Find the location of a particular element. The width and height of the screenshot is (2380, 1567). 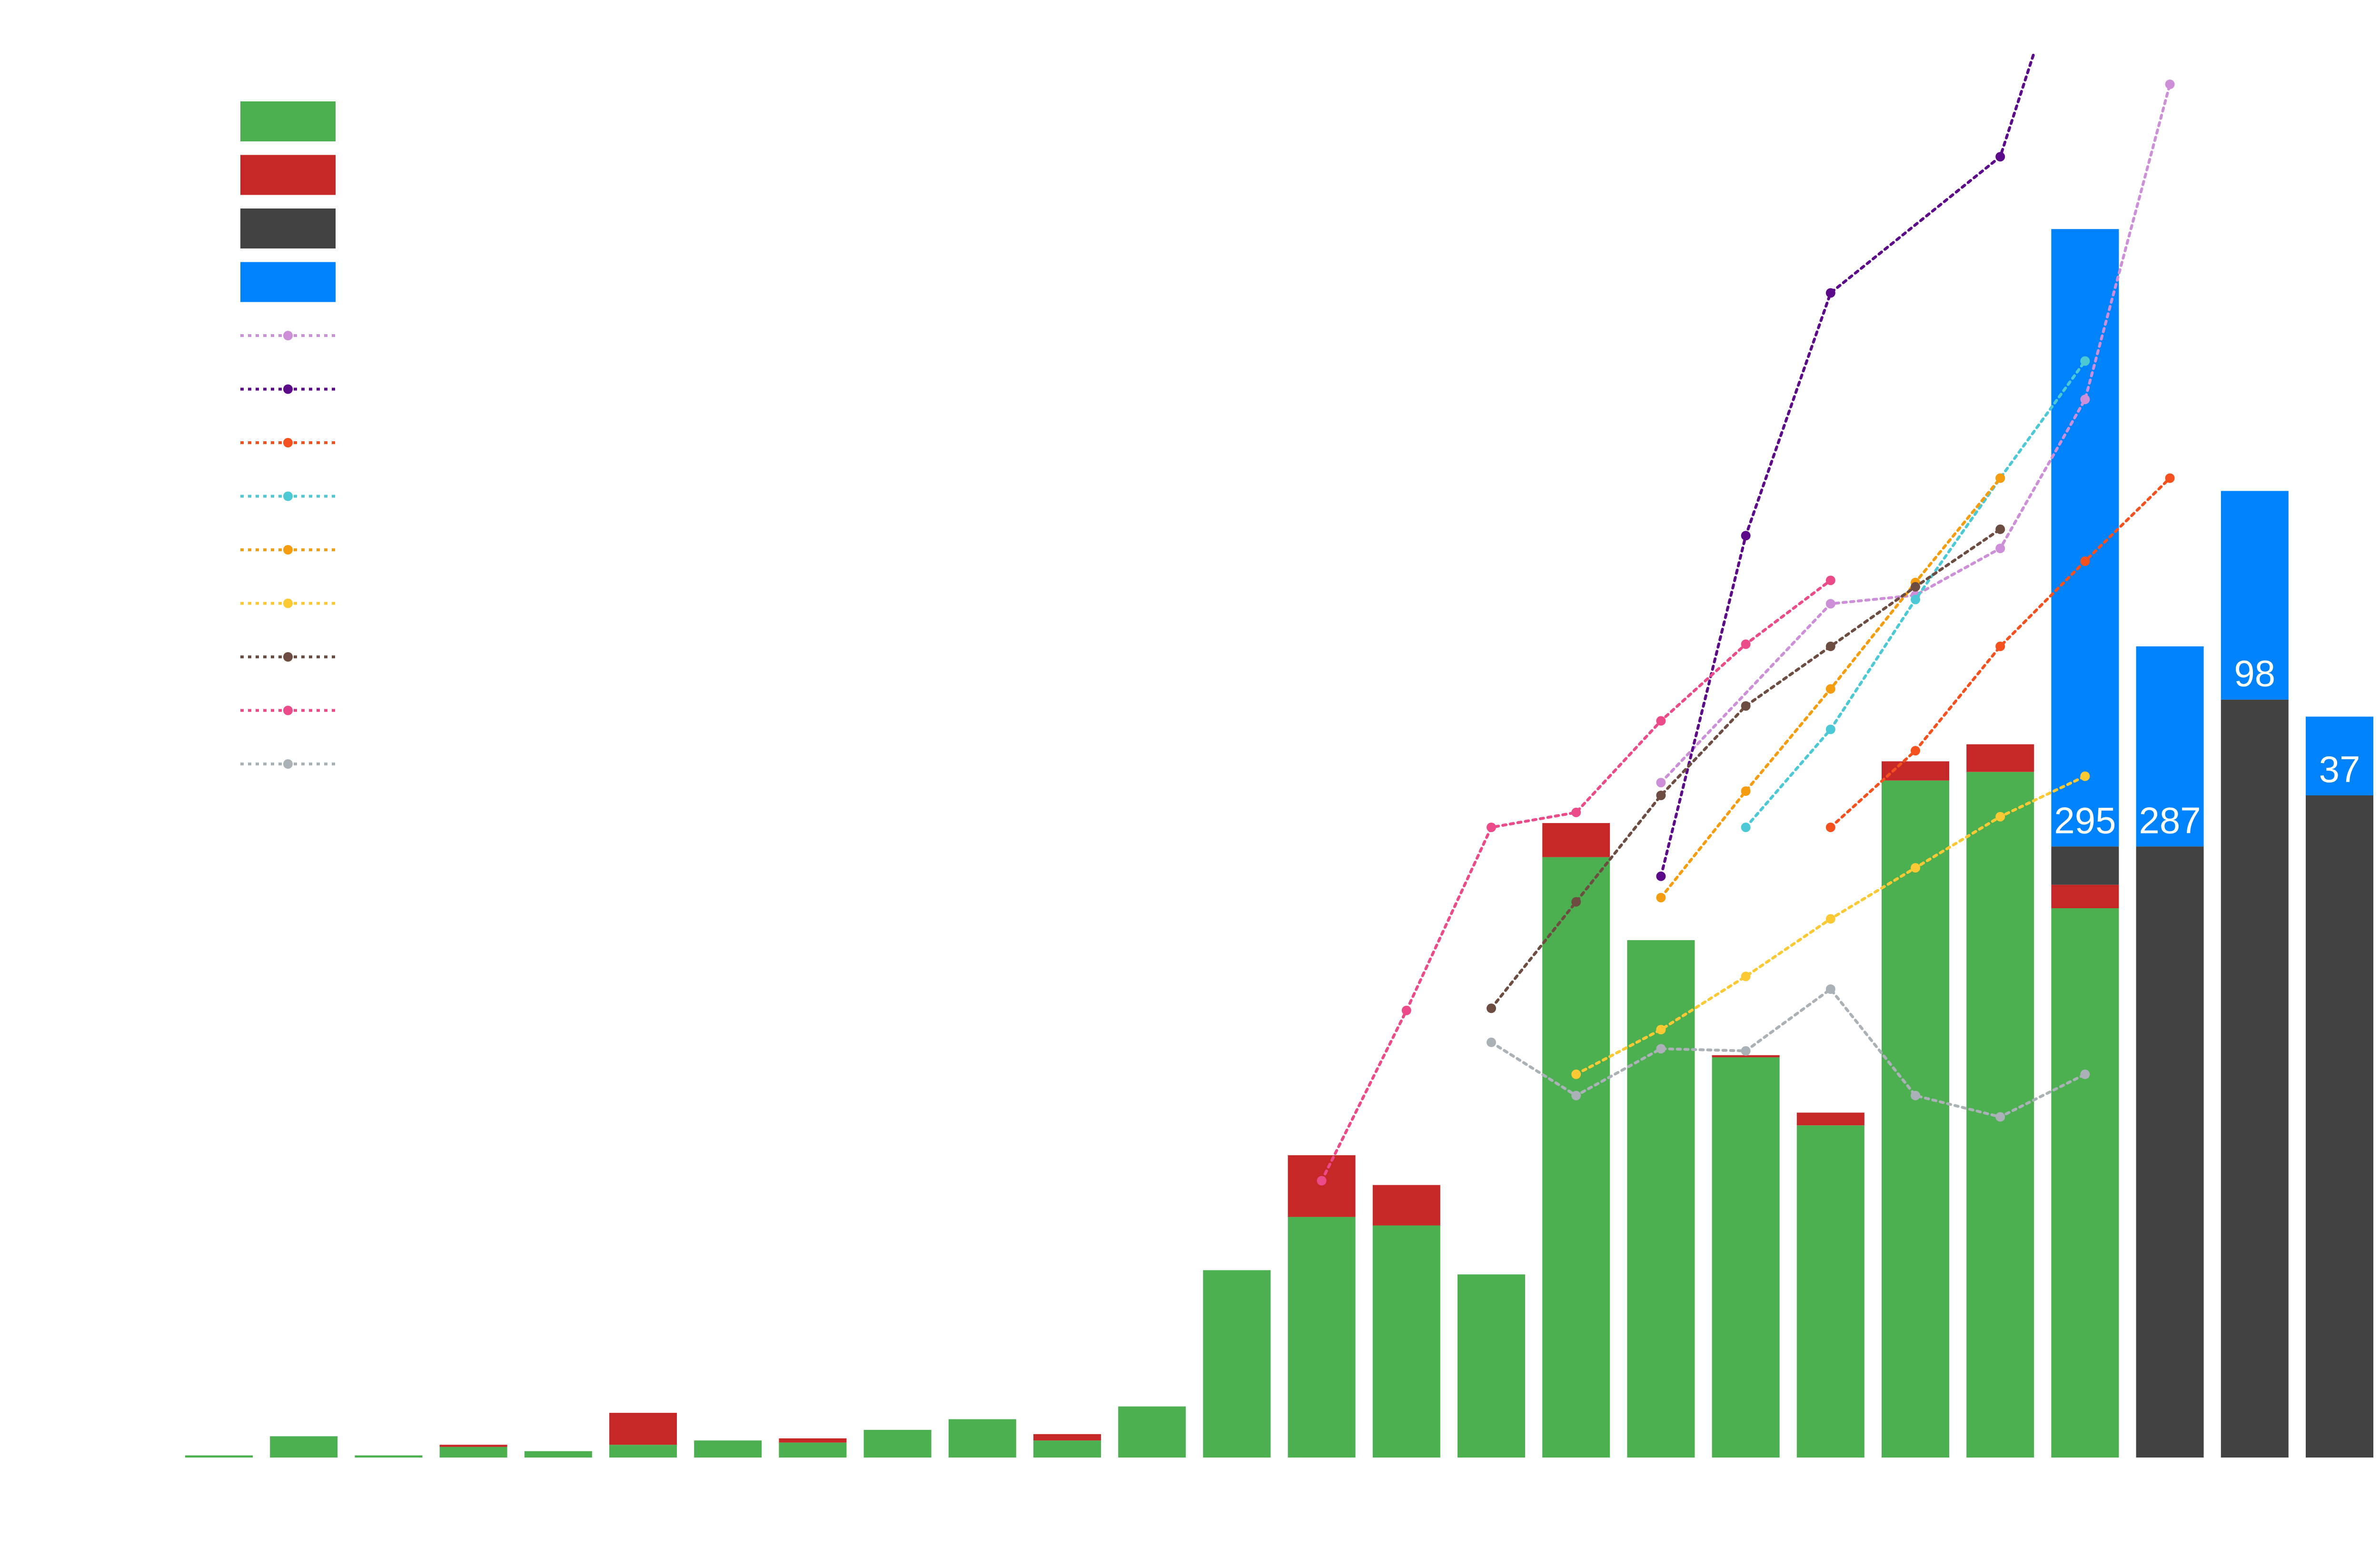

line-line-gray is located at coordinates (1788, 1053).